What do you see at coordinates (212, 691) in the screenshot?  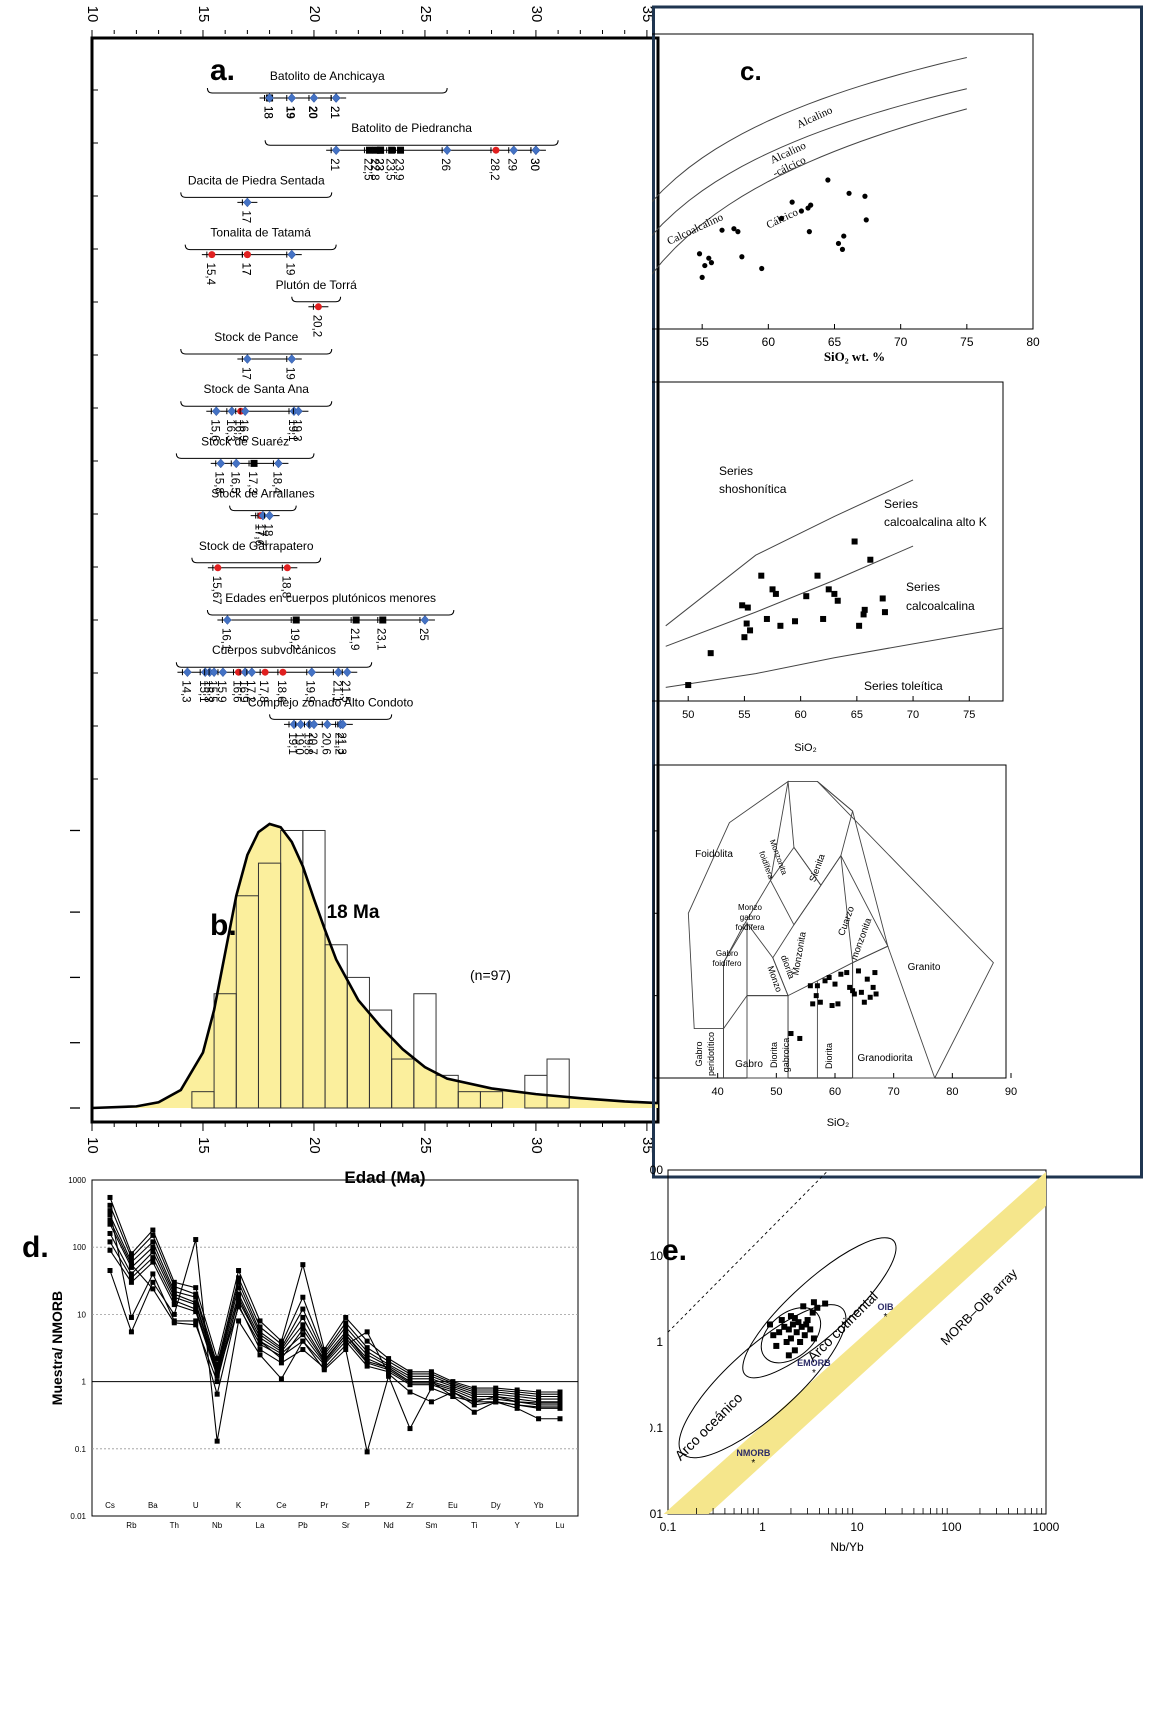 I see `age-value-label: 15,5` at bounding box center [212, 691].